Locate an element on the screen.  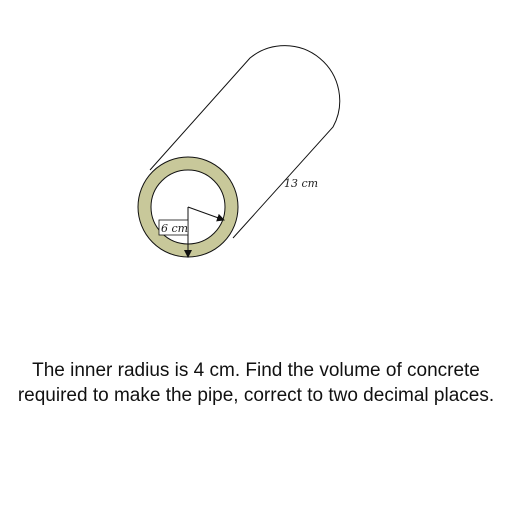
outer-radius-label-box is located at coordinates (173, 227).